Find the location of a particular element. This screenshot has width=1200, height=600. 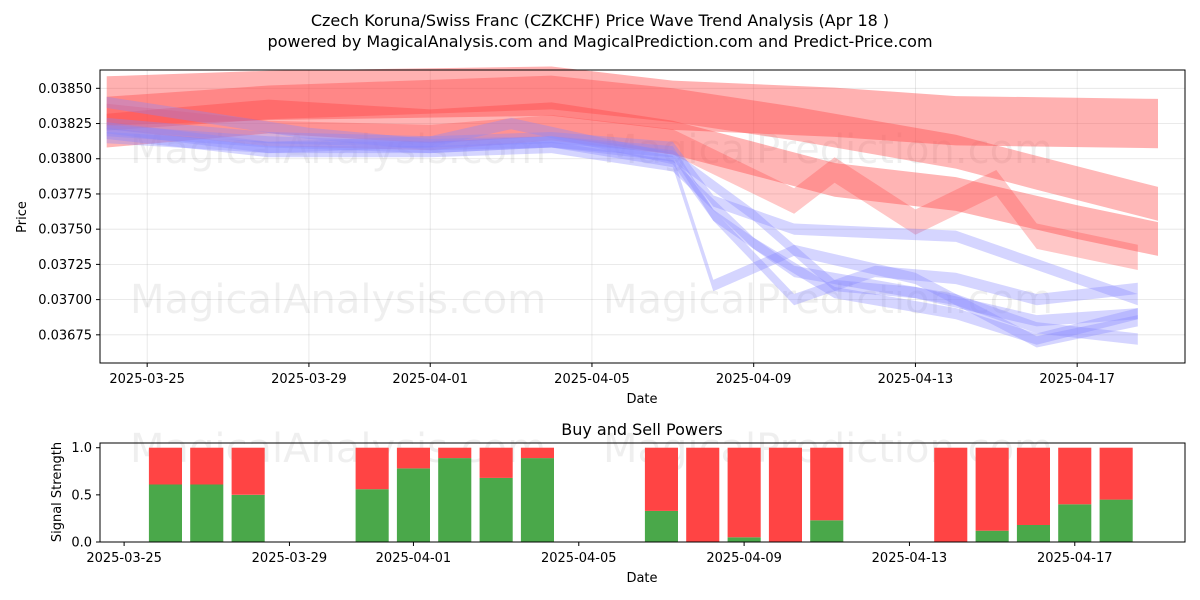

y-tick-label: 0.03750 is located at coordinates (65, 230).